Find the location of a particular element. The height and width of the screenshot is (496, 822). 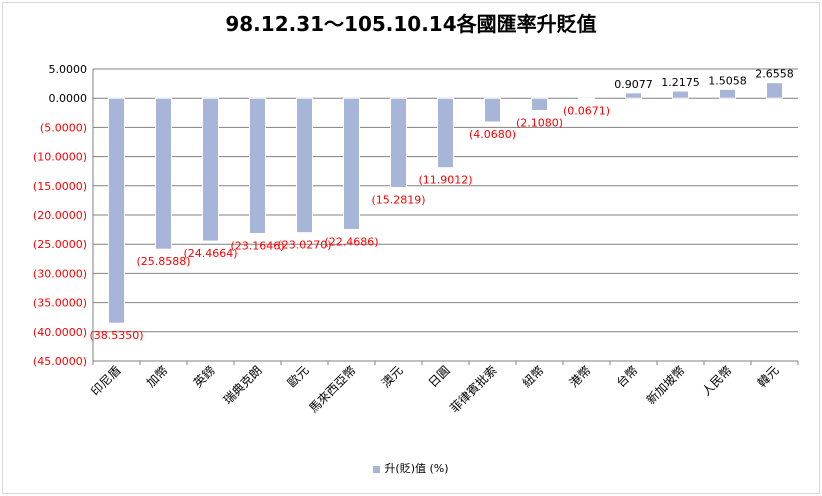

y-tick-label: 5.0000 is located at coordinates (68, 69).